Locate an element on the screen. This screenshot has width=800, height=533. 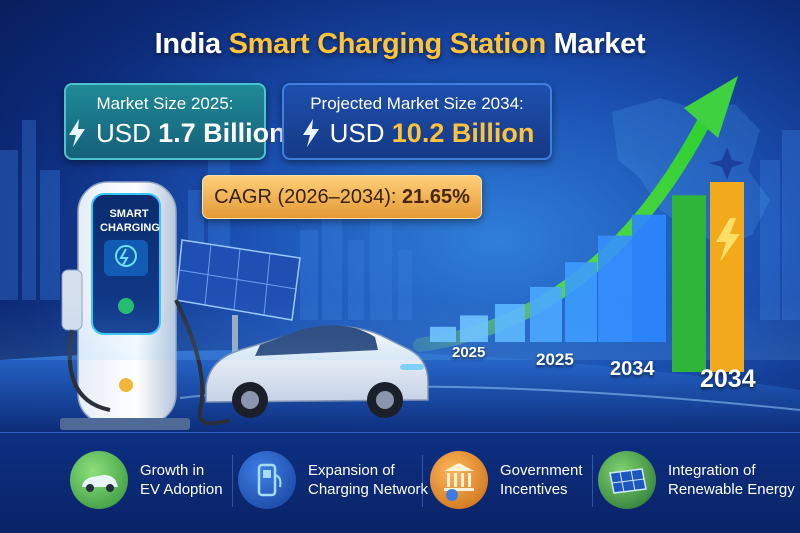
x-label-3: 2034 is located at coordinates (632, 369).